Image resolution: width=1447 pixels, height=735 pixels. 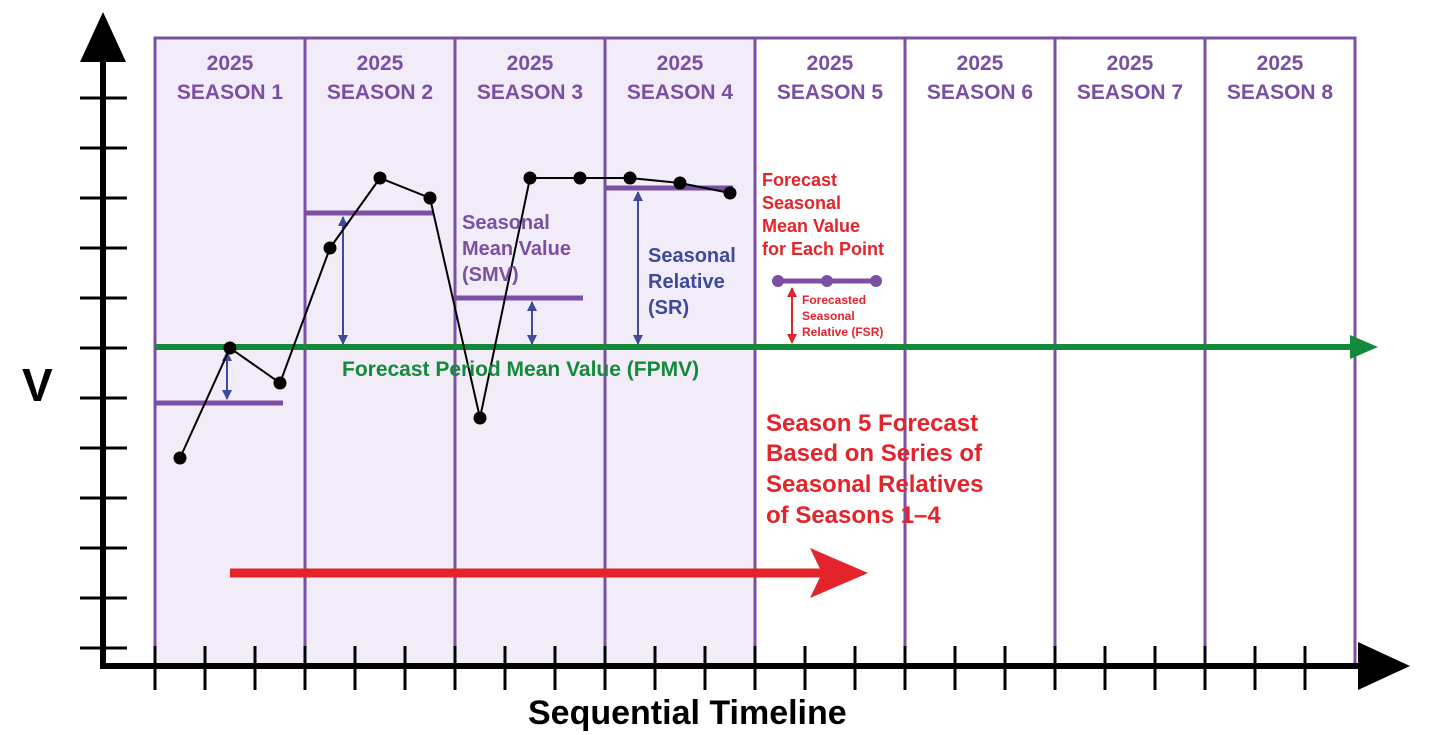 I want to click on y-axis-arrowhead, so click(x=103, y=37).